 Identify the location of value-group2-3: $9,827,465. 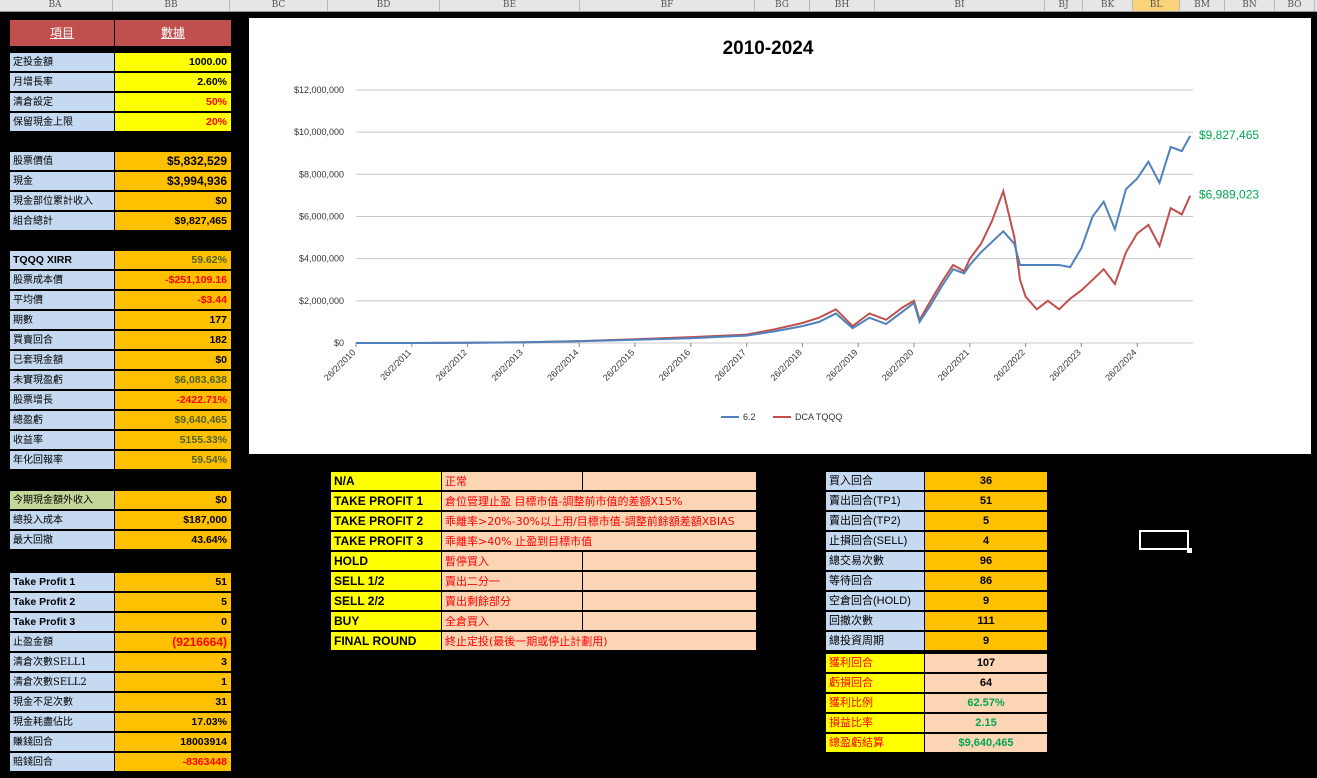
(173, 221).